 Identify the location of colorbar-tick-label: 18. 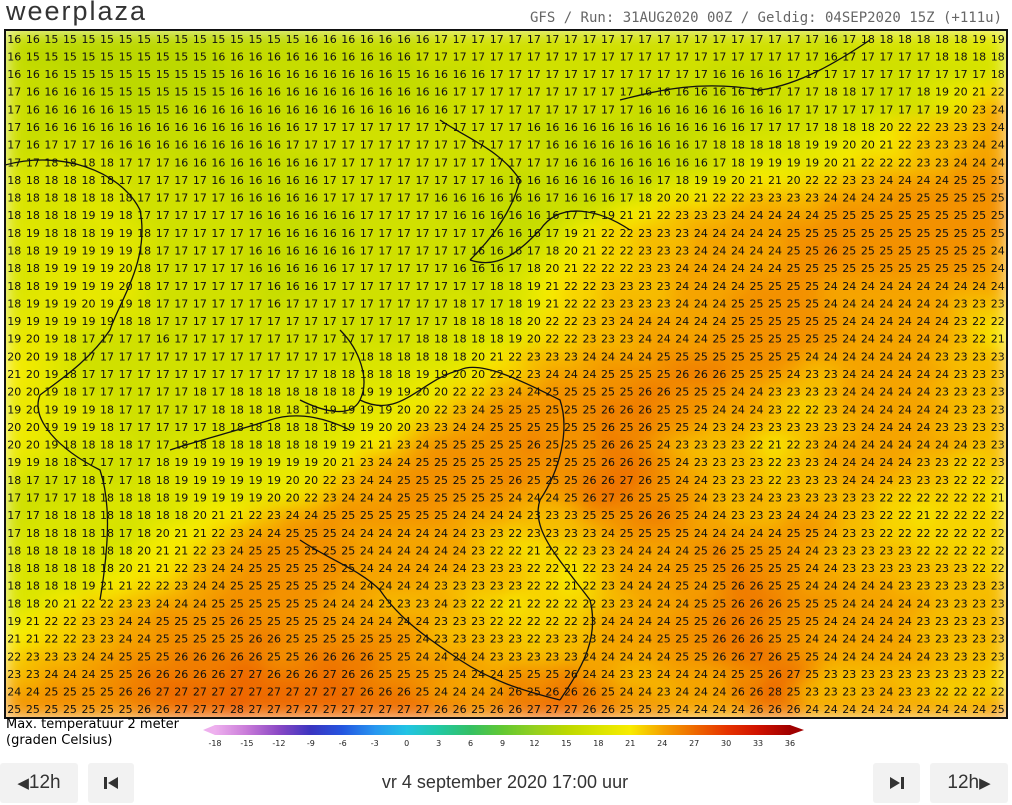
(598, 743).